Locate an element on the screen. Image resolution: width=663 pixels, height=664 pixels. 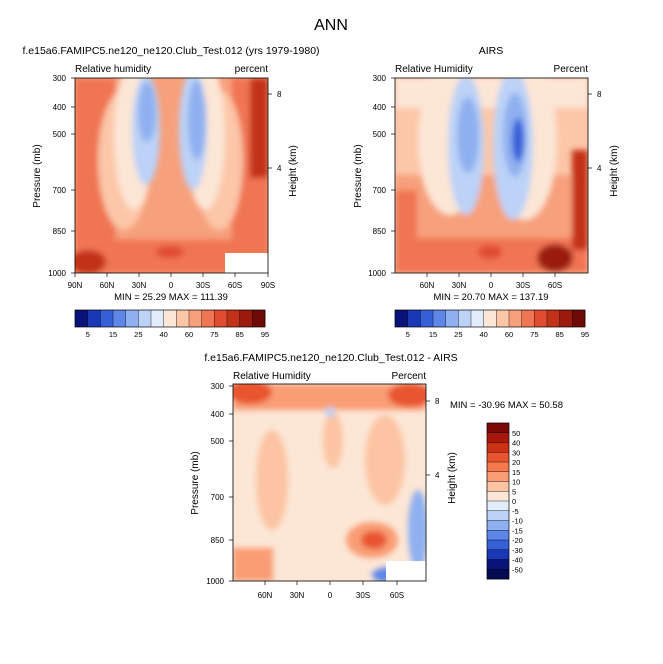
model-y-axis: 300 400 500 700 850 1000 is located at coordinates (61, 176).